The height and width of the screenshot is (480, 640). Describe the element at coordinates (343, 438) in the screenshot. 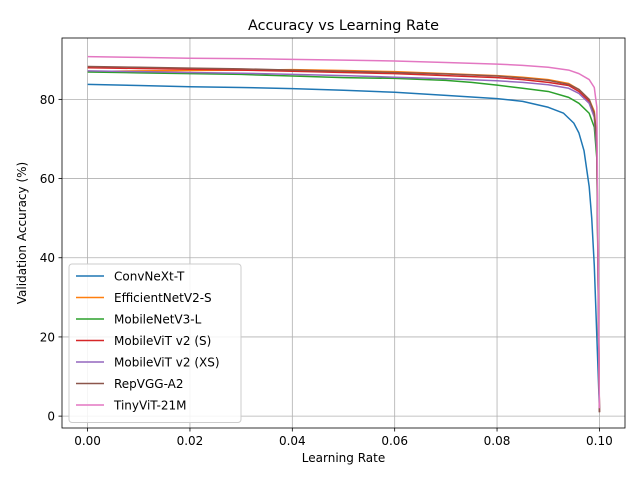

I see `x-axis-ticks: 0.00 0.02 0.04 0.06 0.08 0.10` at that location.